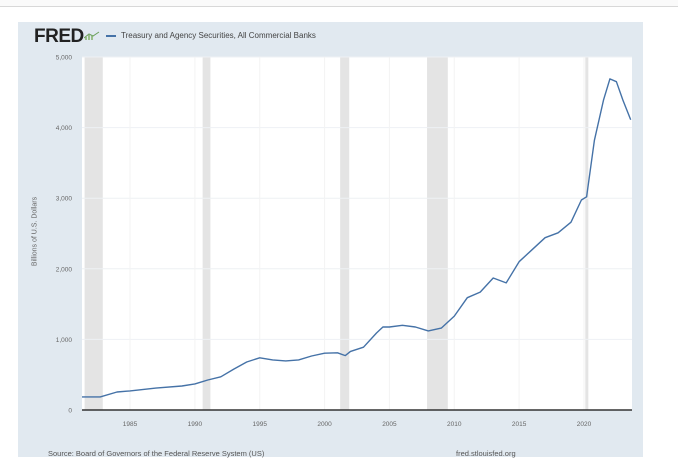 This screenshot has width=678, height=458. Describe the element at coordinates (35, 231) in the screenshot. I see `y-axis-label: Billions of U.S. Dollars` at that location.